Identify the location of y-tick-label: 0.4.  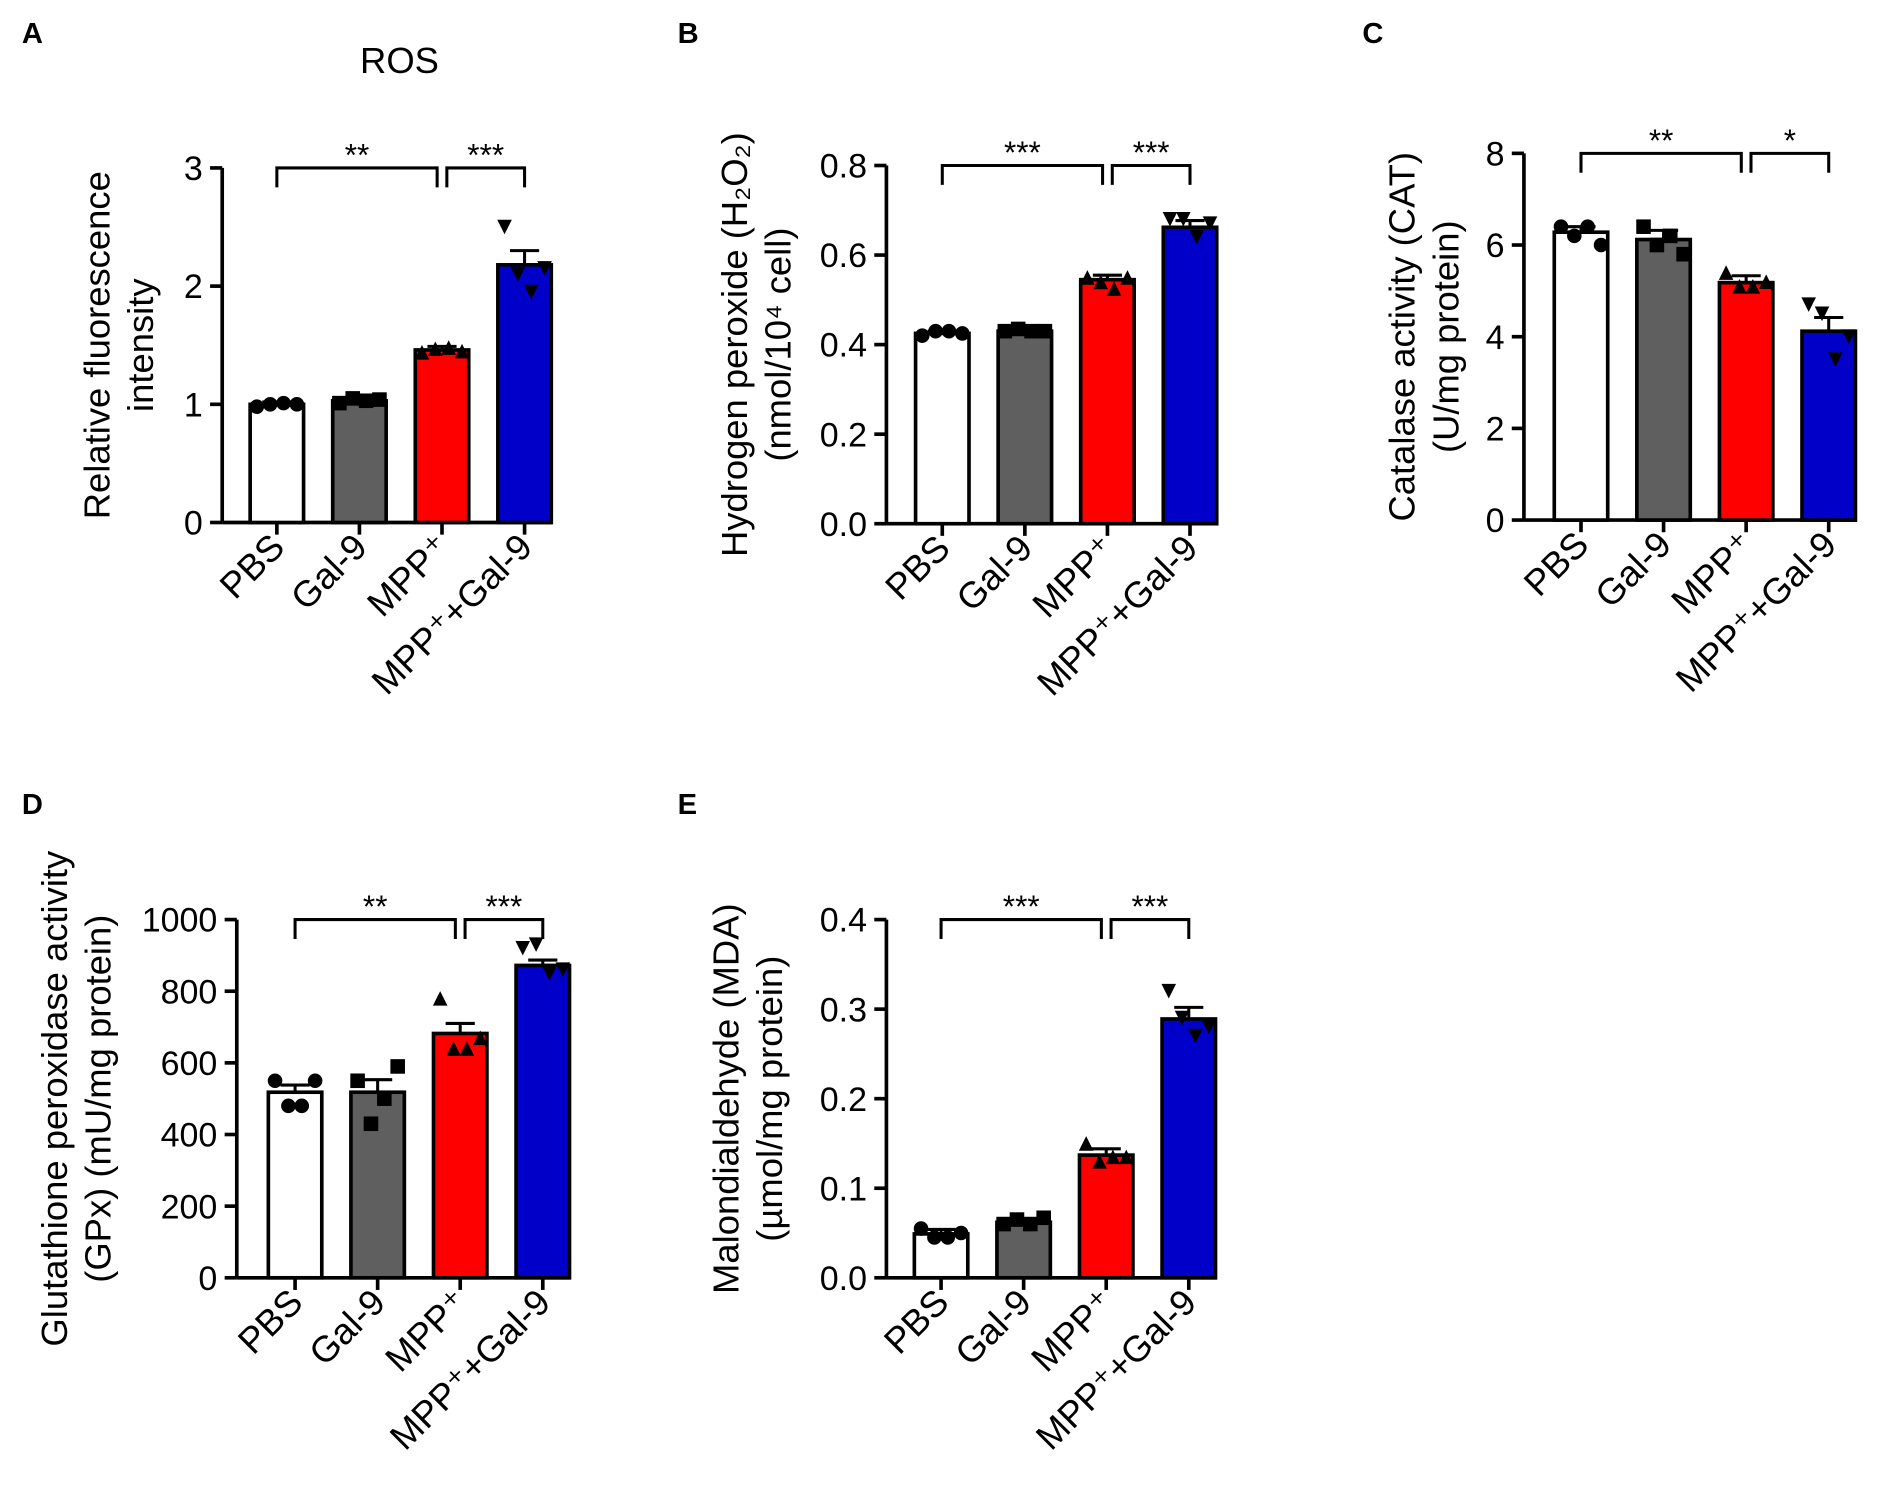
(843, 346).